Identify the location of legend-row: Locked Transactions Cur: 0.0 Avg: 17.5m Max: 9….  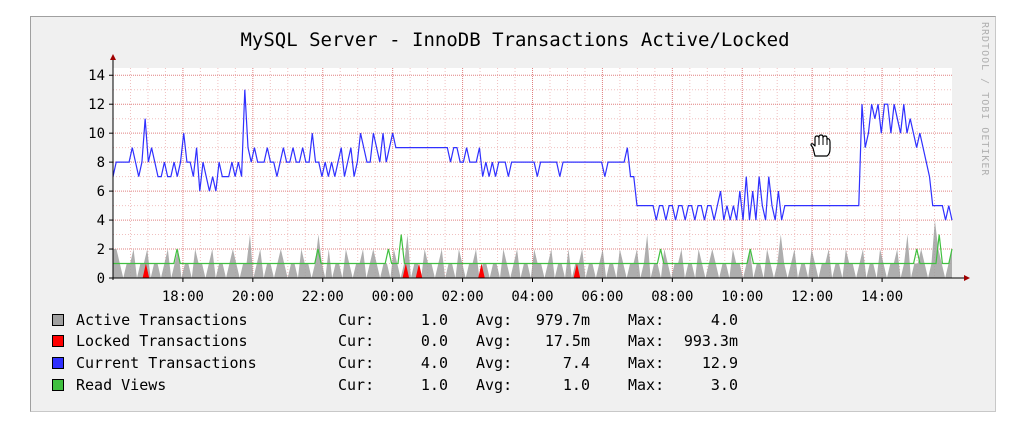
(395, 341).